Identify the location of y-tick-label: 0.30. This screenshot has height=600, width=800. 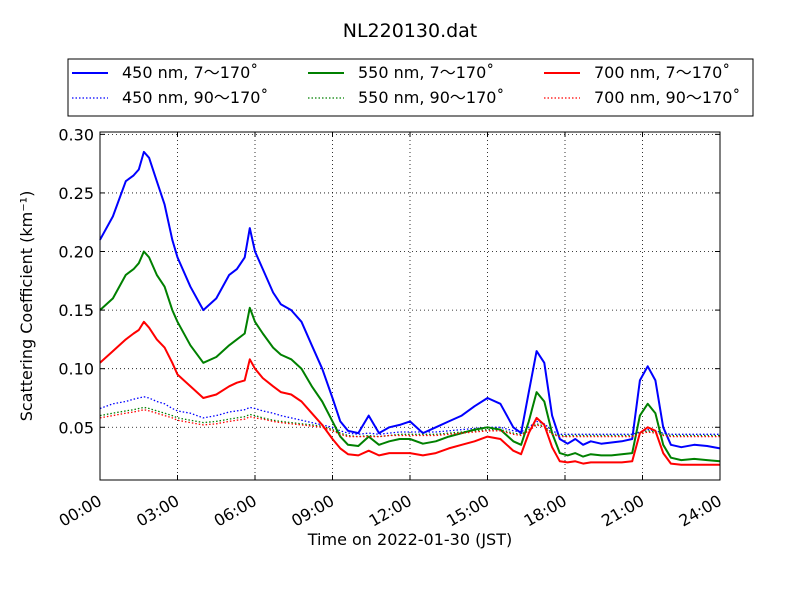
(76, 134).